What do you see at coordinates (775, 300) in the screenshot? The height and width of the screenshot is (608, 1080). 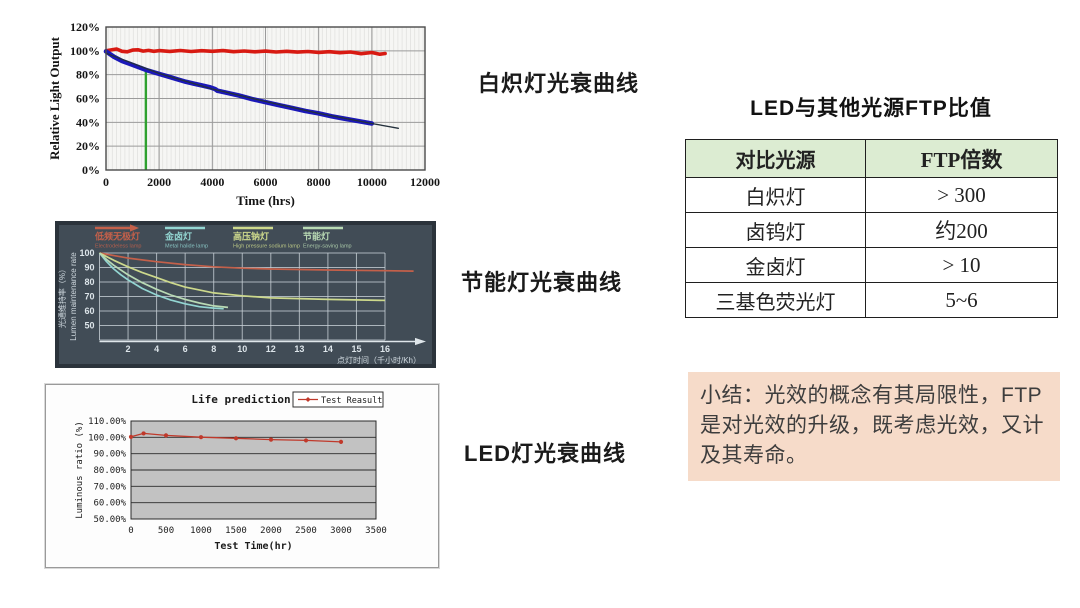 I see `cell-source: 三基色荧光灯` at bounding box center [775, 300].